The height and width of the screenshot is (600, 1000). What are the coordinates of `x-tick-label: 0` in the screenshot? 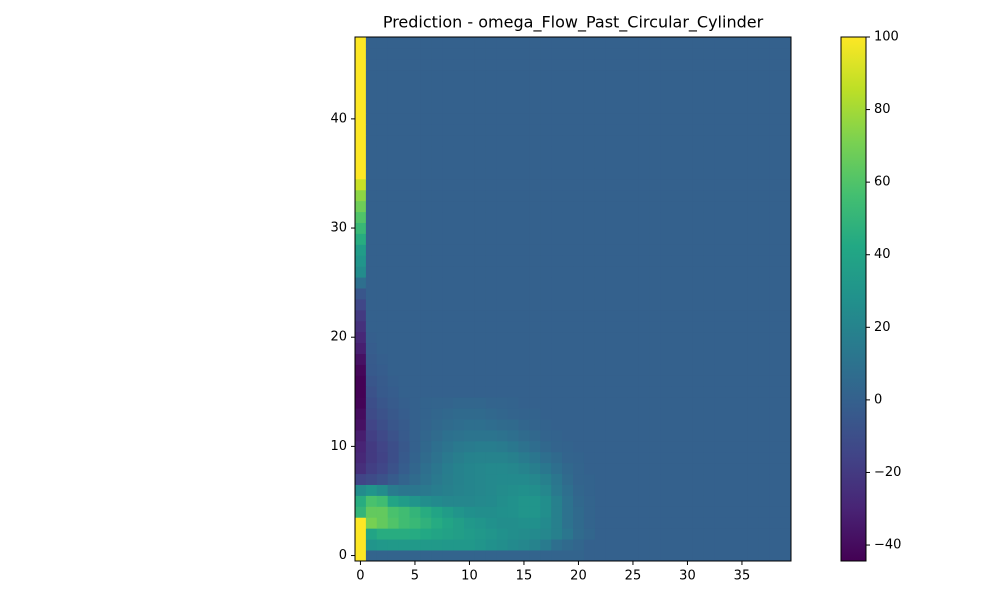 It's located at (360, 576).